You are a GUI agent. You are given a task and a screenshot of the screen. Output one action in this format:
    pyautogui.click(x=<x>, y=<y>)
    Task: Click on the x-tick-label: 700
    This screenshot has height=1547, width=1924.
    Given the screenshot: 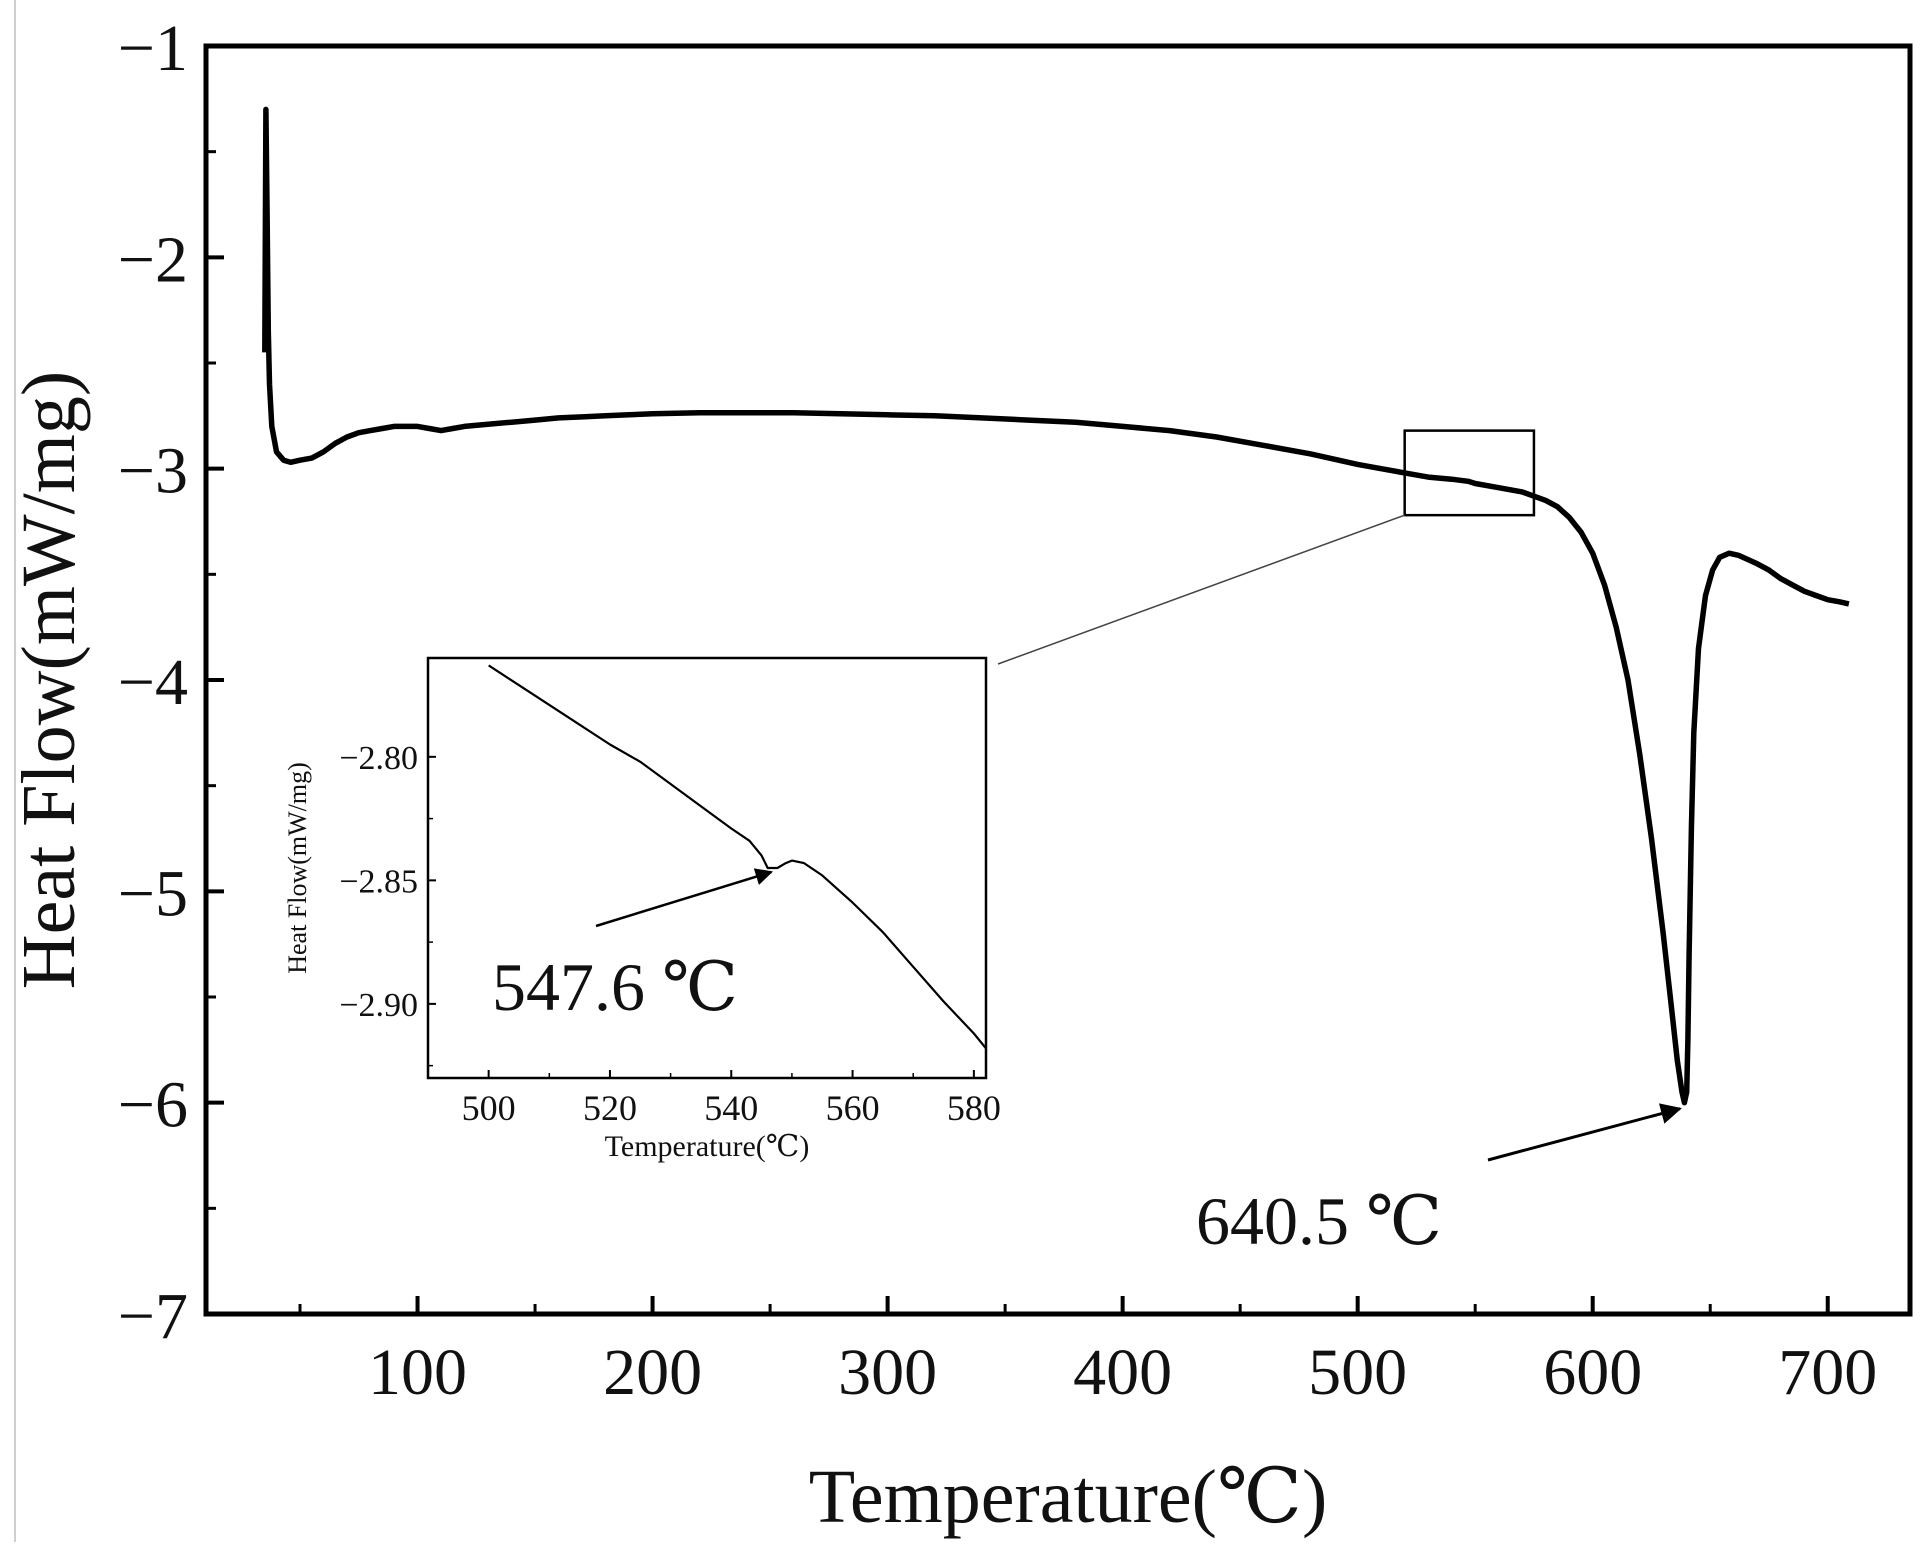 What is the action you would take?
    pyautogui.click(x=1827, y=1372)
    